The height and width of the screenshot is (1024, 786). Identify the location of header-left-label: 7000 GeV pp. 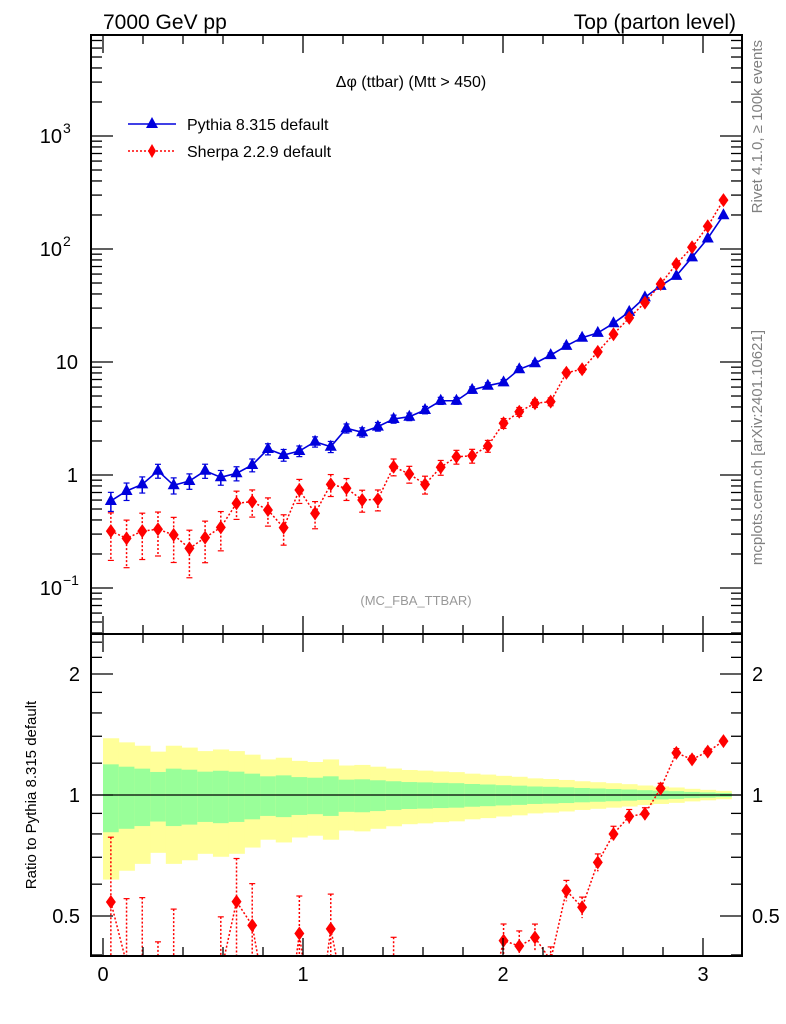
(165, 22).